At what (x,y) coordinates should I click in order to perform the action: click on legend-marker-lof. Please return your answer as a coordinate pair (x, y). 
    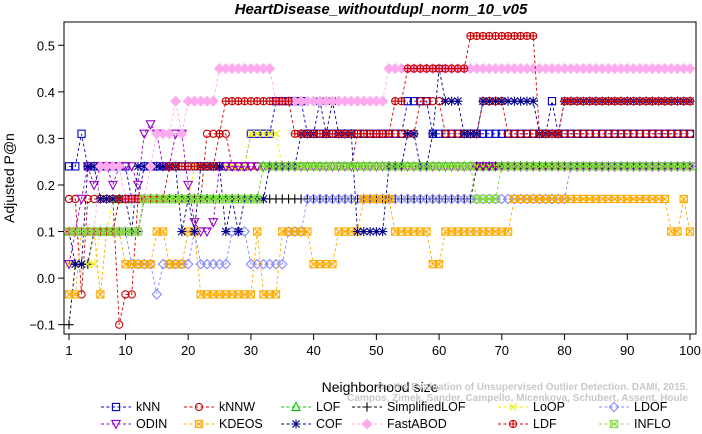
    Looking at the image, I should click on (296, 406).